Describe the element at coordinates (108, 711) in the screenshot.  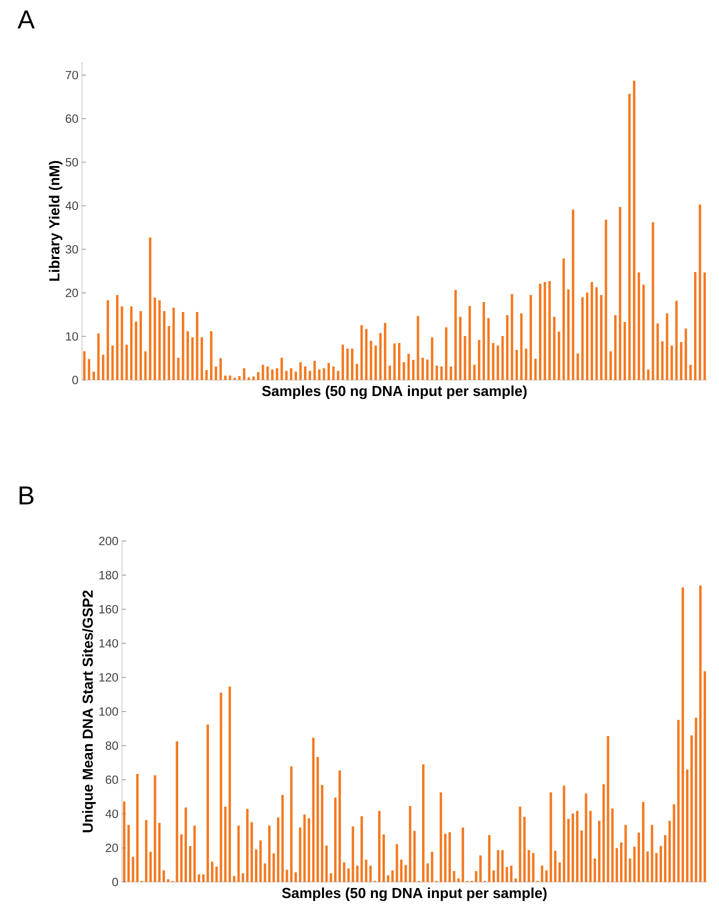
I see `y-tick-label: 100` at that location.